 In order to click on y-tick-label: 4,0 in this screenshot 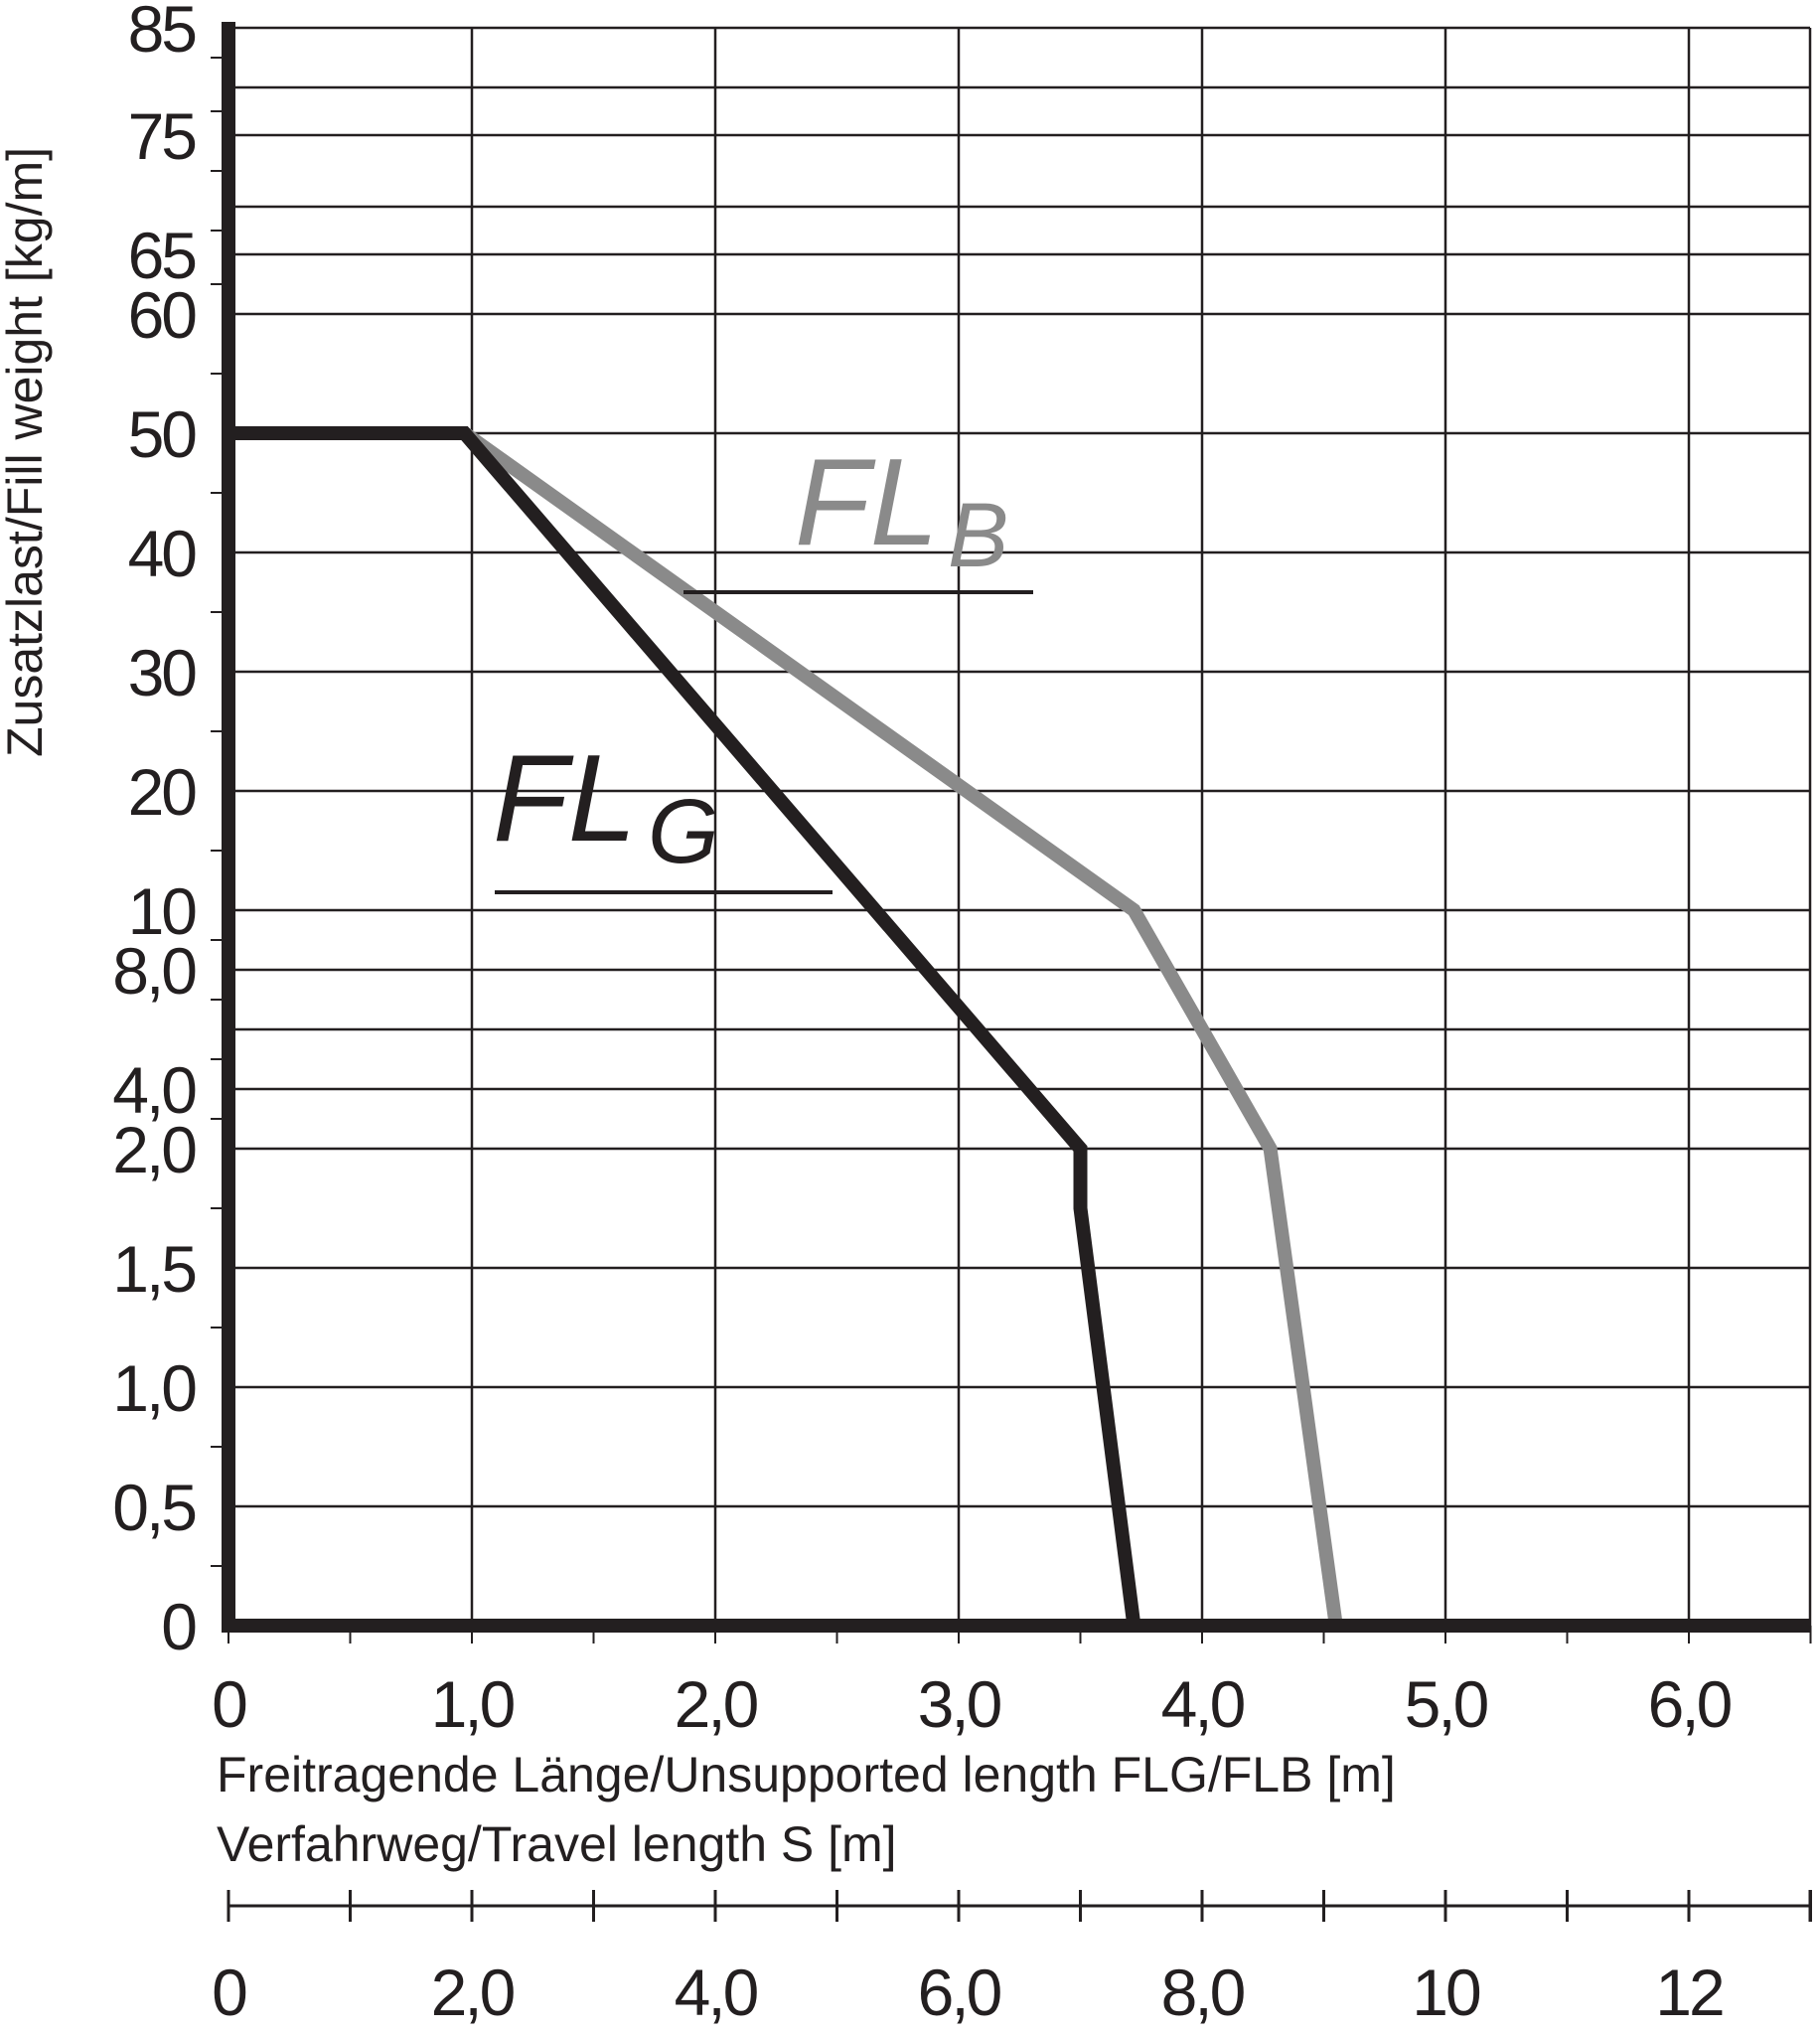, I will do `click(154, 1090)`.